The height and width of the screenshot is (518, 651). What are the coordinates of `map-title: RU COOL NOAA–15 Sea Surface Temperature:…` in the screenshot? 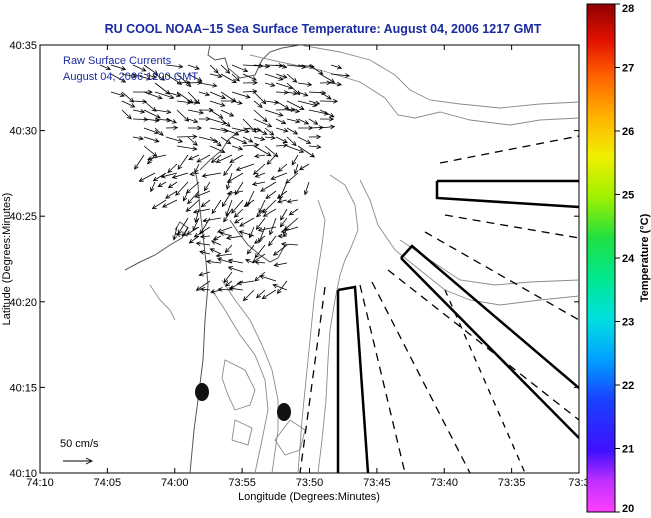 It's located at (323, 29).